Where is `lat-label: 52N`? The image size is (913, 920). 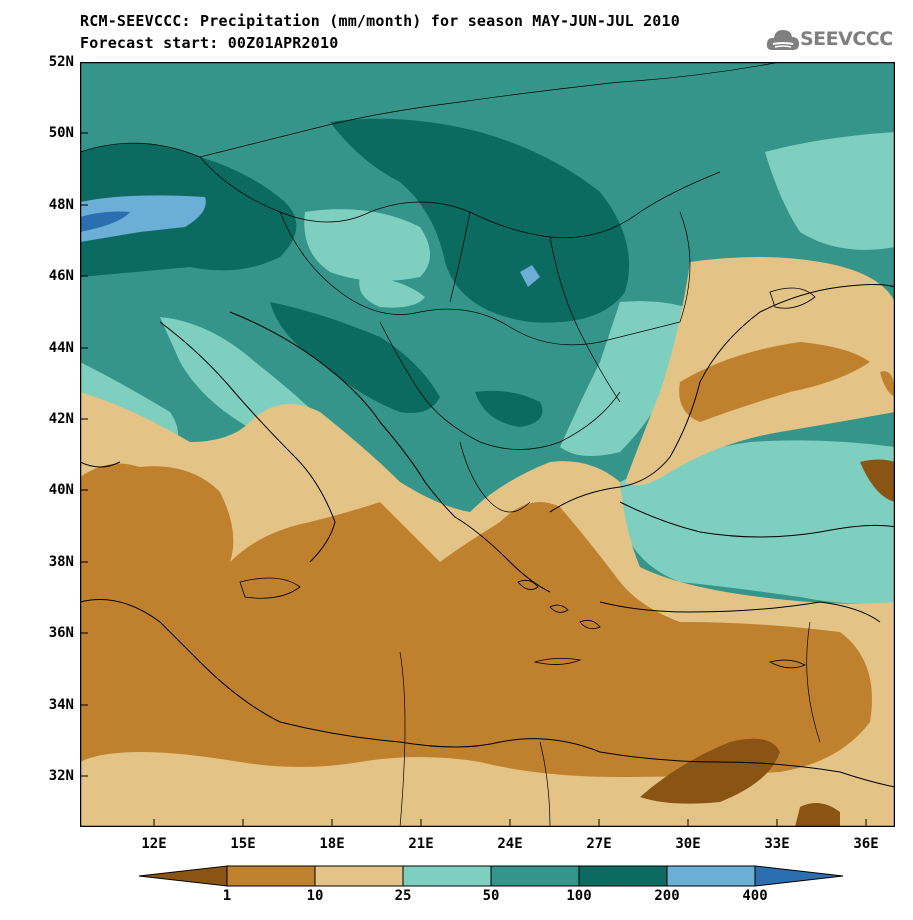
lat-label: 52N is located at coordinates (61, 62).